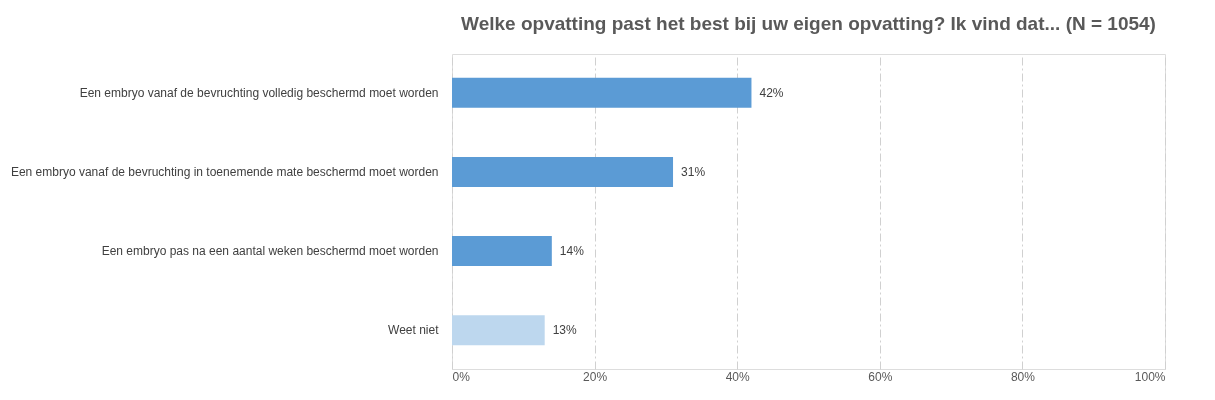  Describe the element at coordinates (1150, 376) in the screenshot. I see `x-tick-label: 100%` at that location.